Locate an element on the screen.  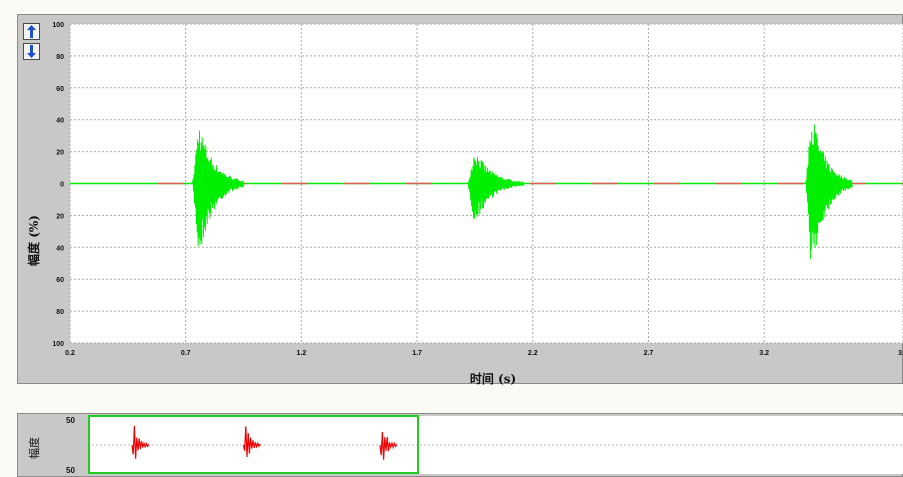
arrow-down-icon is located at coordinates (31, 51).